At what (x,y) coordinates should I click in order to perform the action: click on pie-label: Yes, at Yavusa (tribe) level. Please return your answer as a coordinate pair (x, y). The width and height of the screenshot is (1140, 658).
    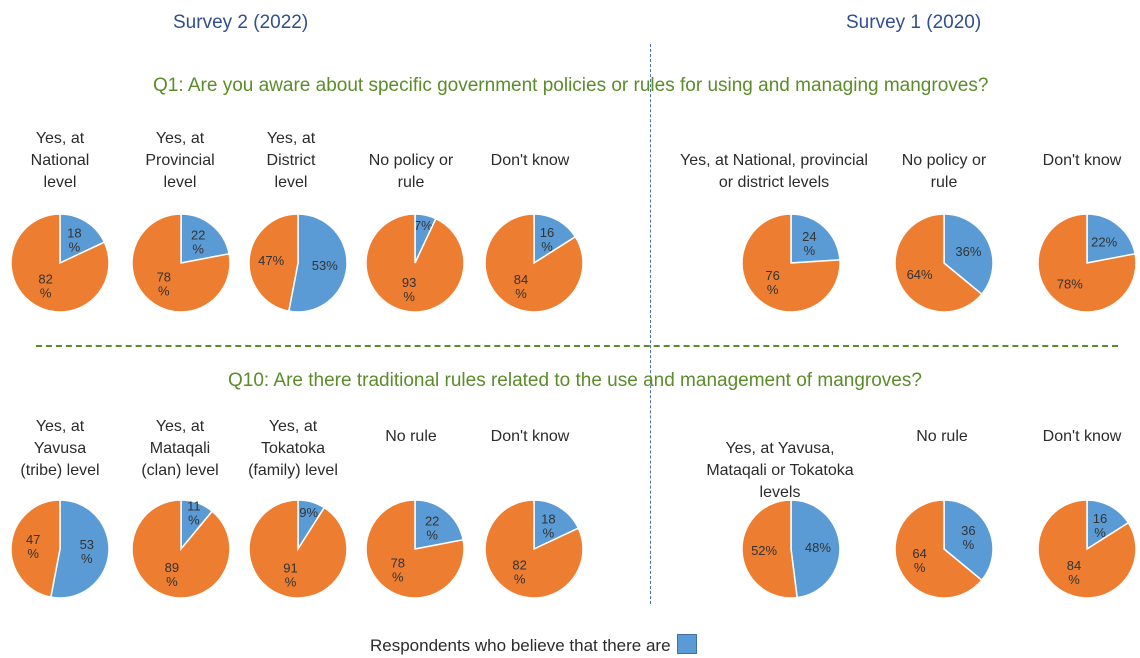
    Looking at the image, I should click on (60, 448).